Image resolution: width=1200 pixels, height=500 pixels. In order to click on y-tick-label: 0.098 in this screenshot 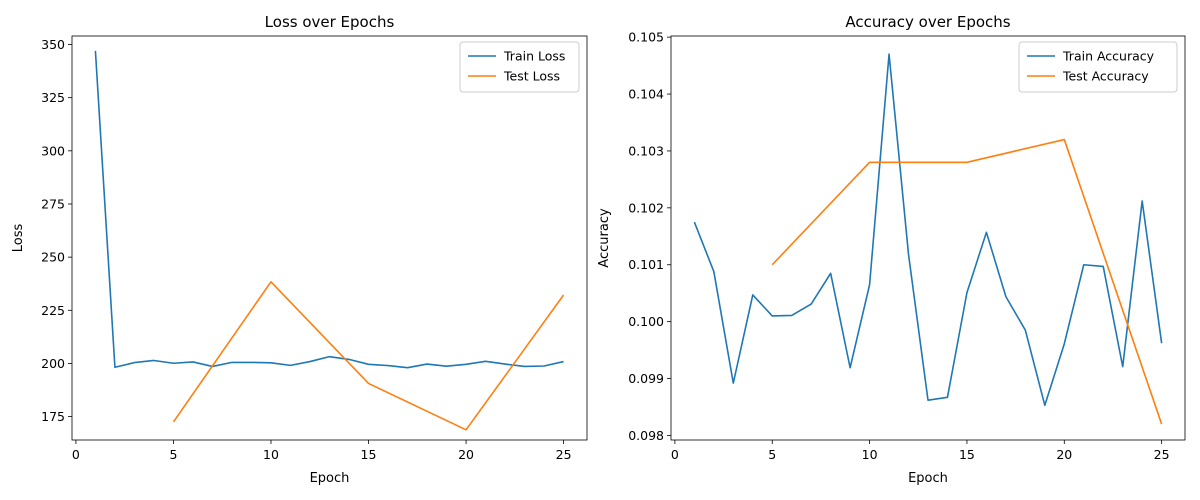, I will do `click(646, 435)`.